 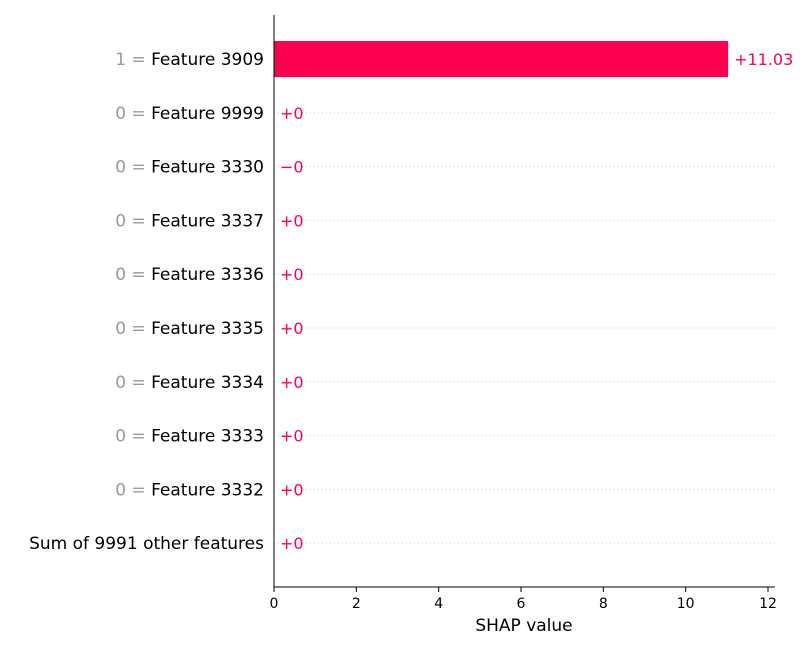 I want to click on feature-label: Sum of 9991 other features, so click(x=146, y=544).